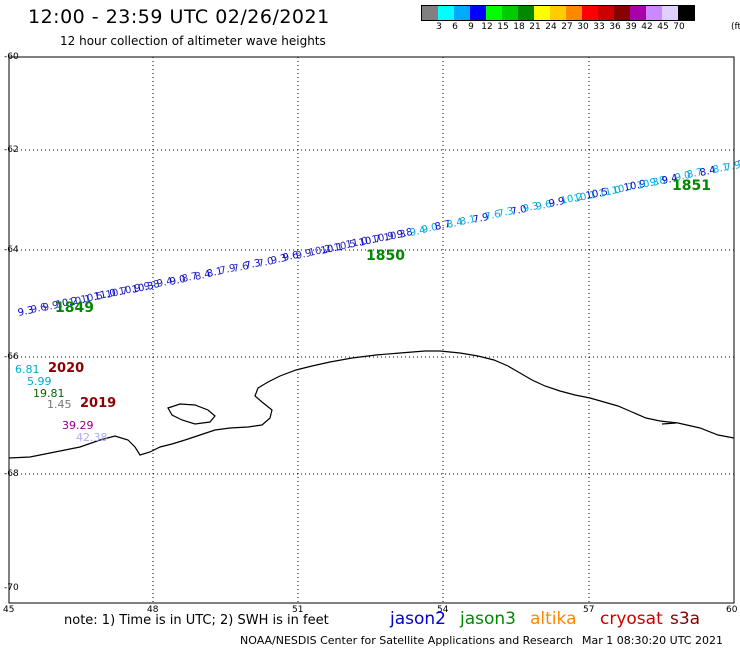  I want to click on color-scale-label: 27, so click(567, 27).